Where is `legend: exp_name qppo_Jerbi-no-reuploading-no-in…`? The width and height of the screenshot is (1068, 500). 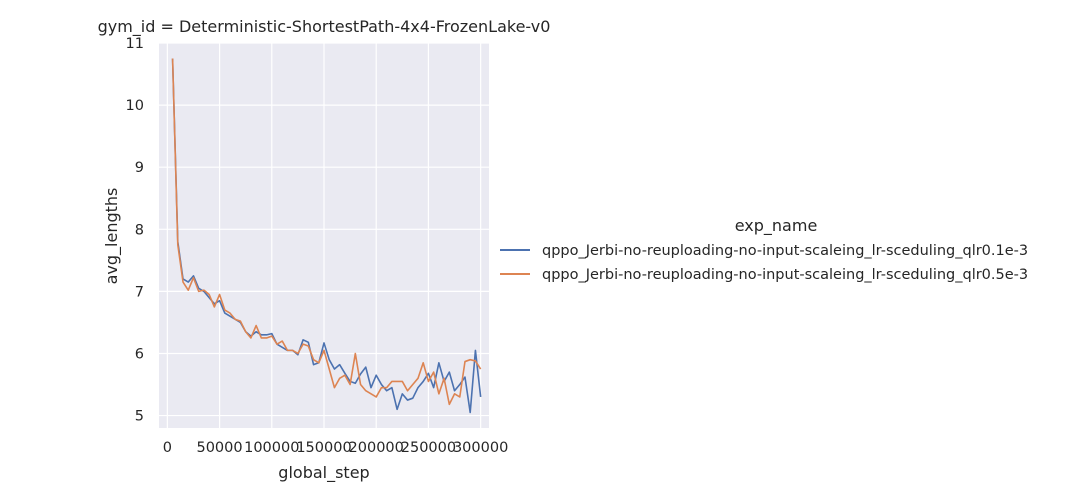
legend: exp_name qppo_Jerbi-no-reuploading-no-in… is located at coordinates (764, 249).